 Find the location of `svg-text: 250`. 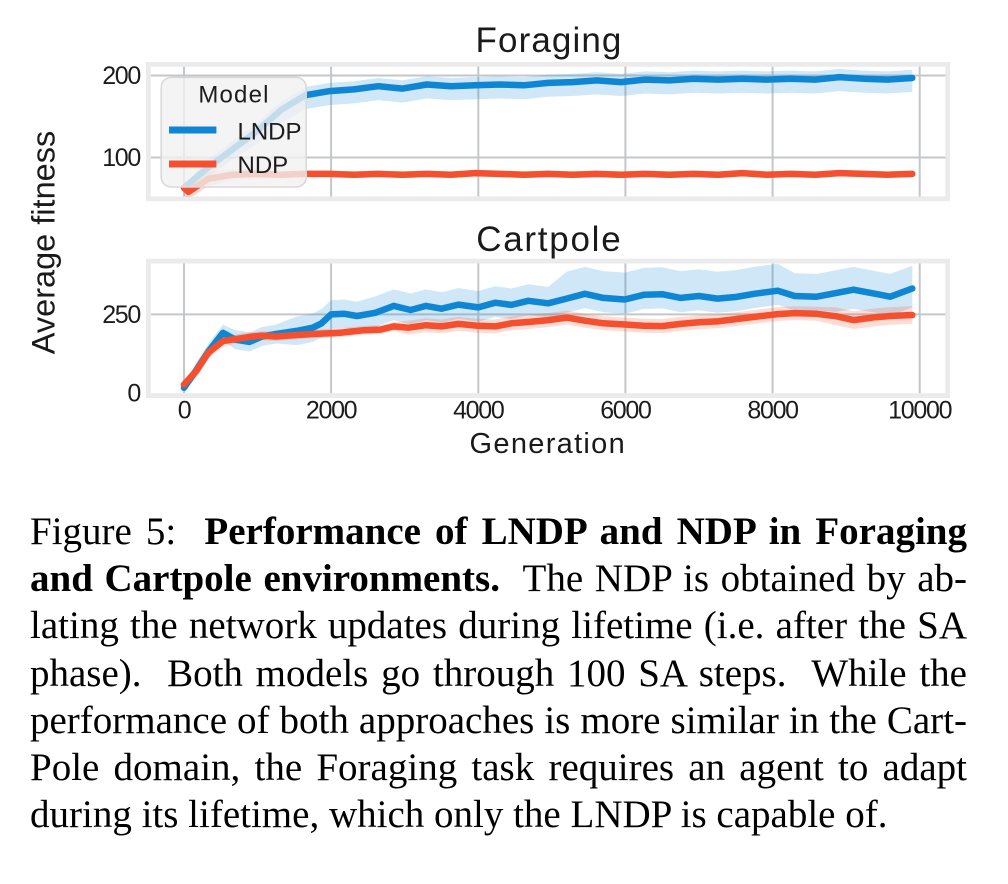

svg-text: 250 is located at coordinates (121, 315).